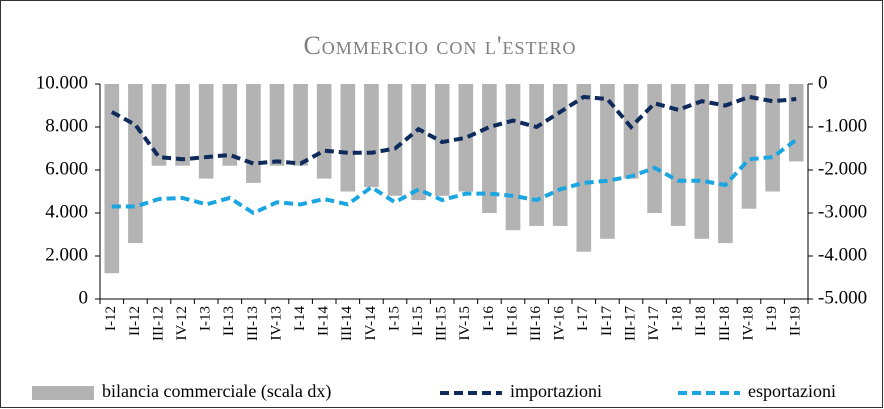 The height and width of the screenshot is (409, 884). What do you see at coordinates (66, 211) in the screenshot?
I see `y-tick-label: 4.000` at bounding box center [66, 211].